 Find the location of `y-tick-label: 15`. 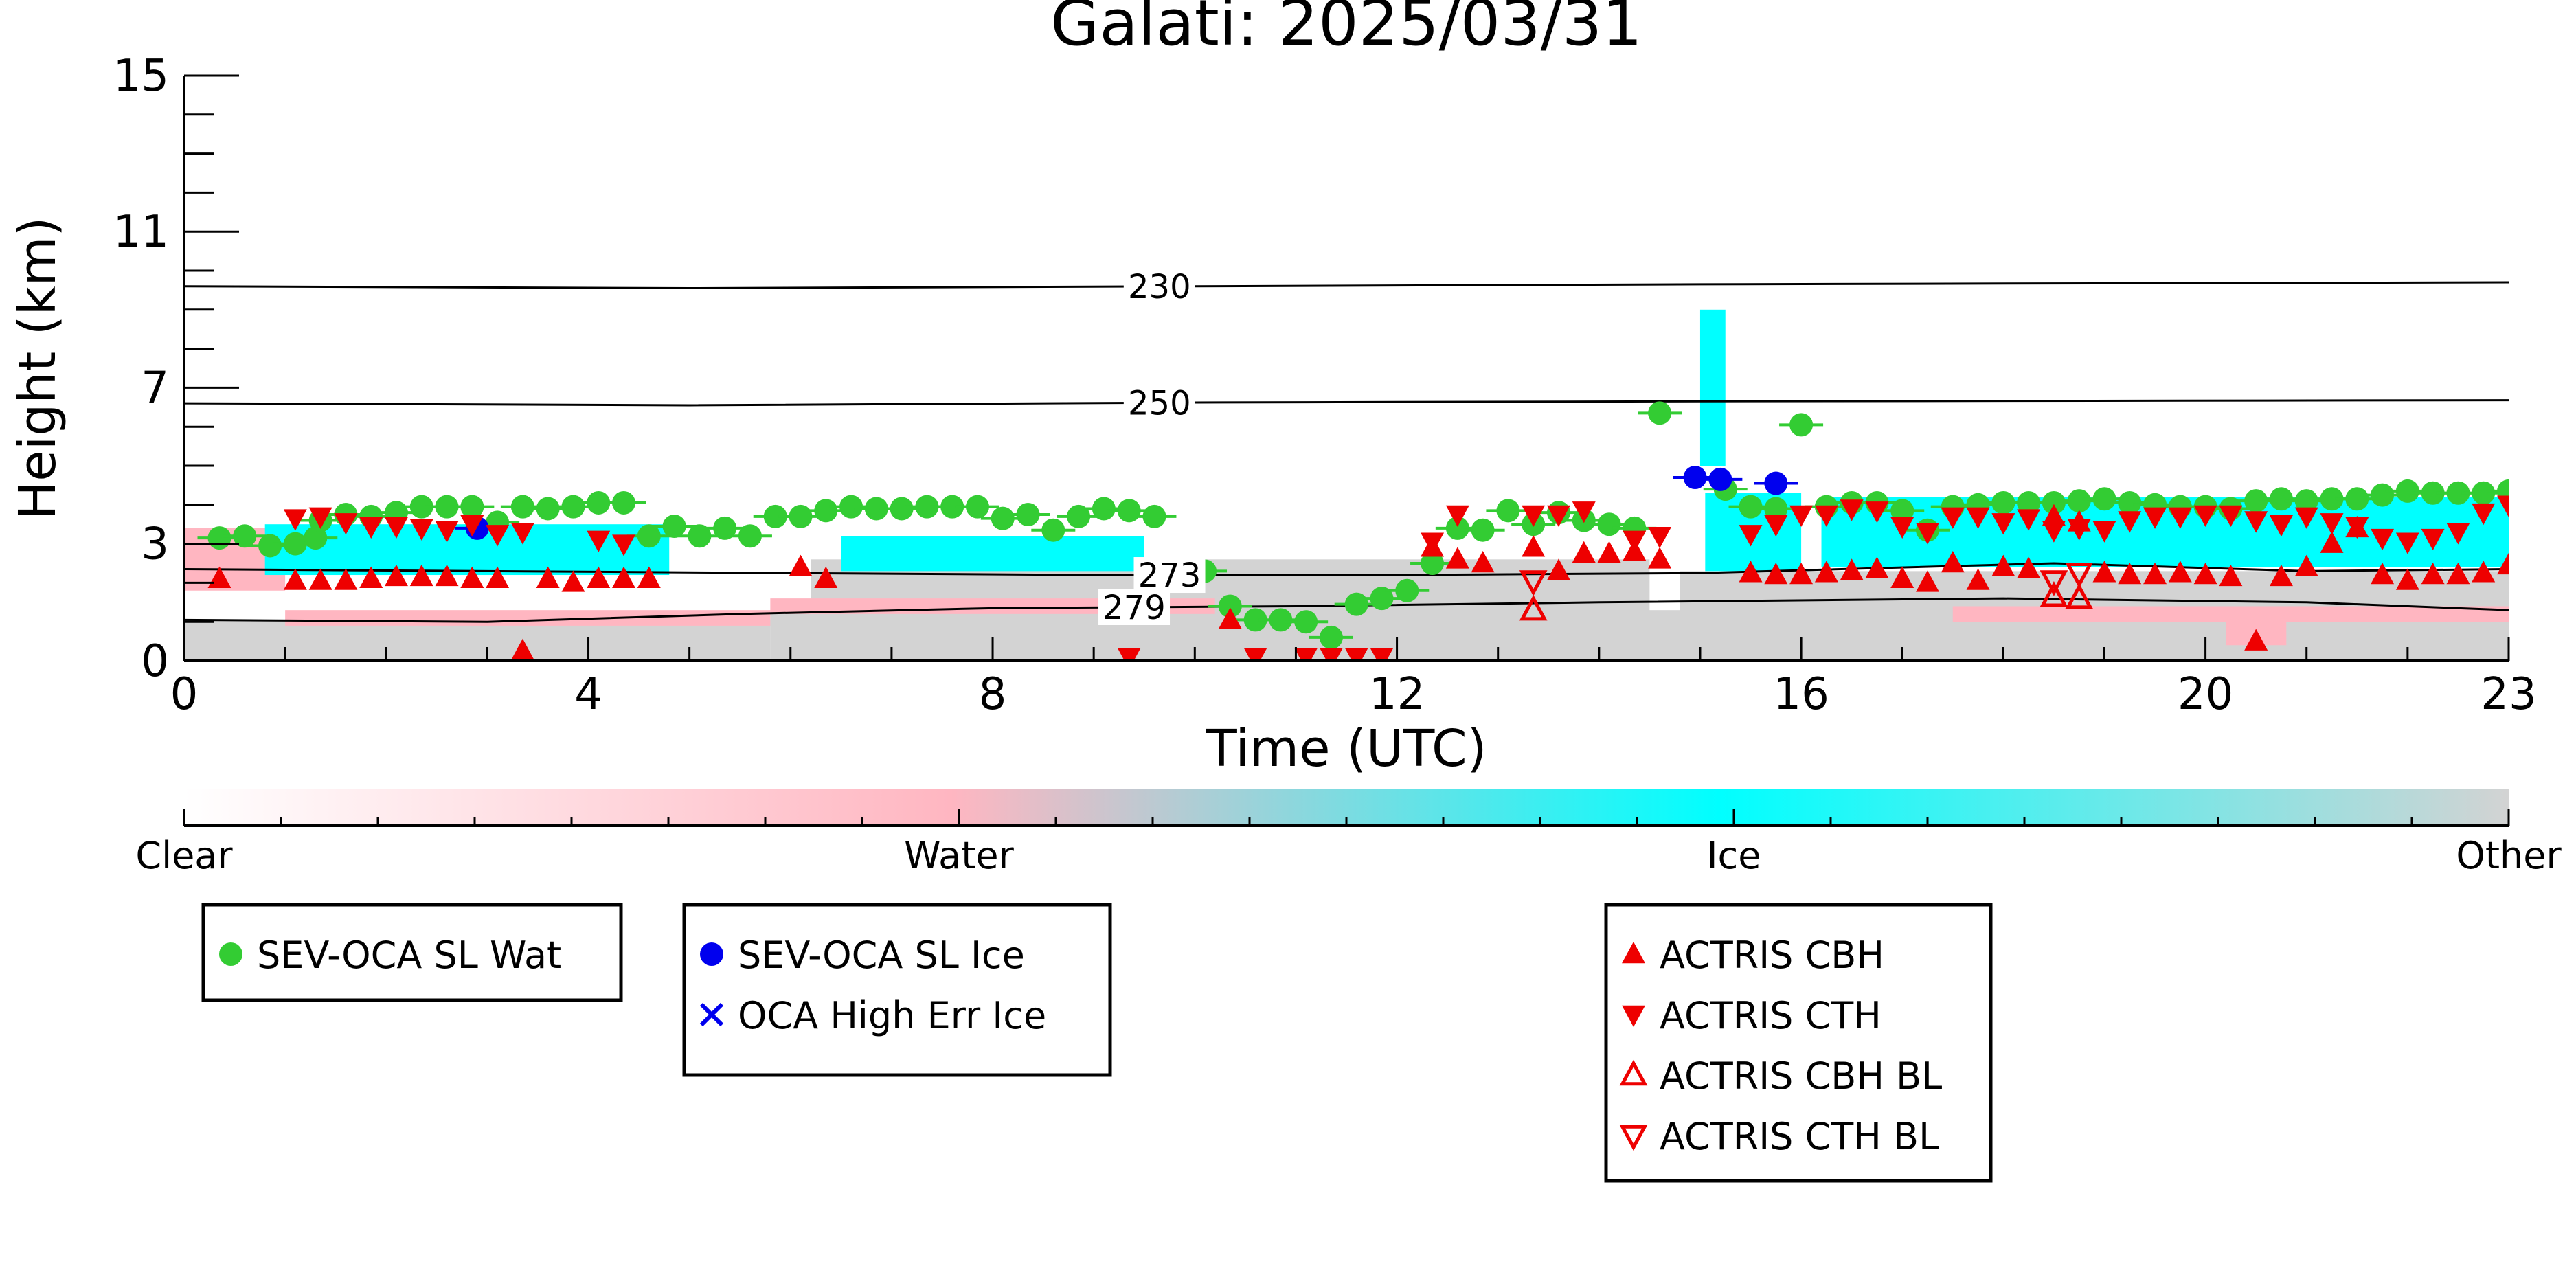

y-tick-label: 15 is located at coordinates (141, 76).